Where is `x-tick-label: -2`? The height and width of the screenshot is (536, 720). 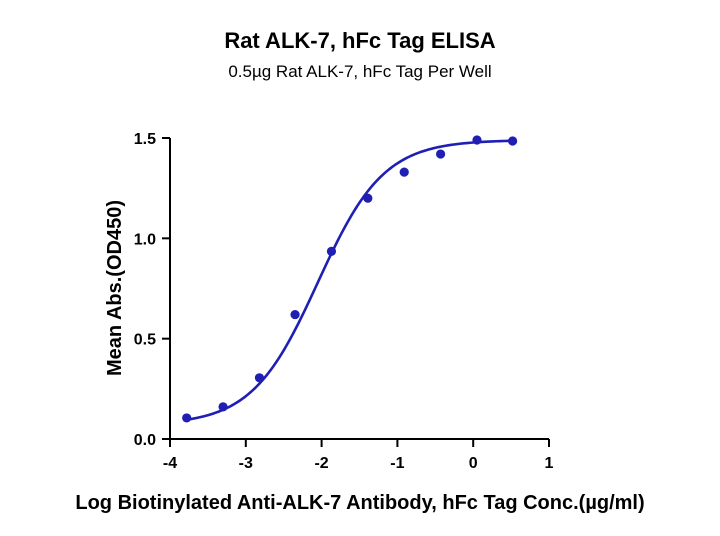
x-tick-label: -2 is located at coordinates (321, 463).